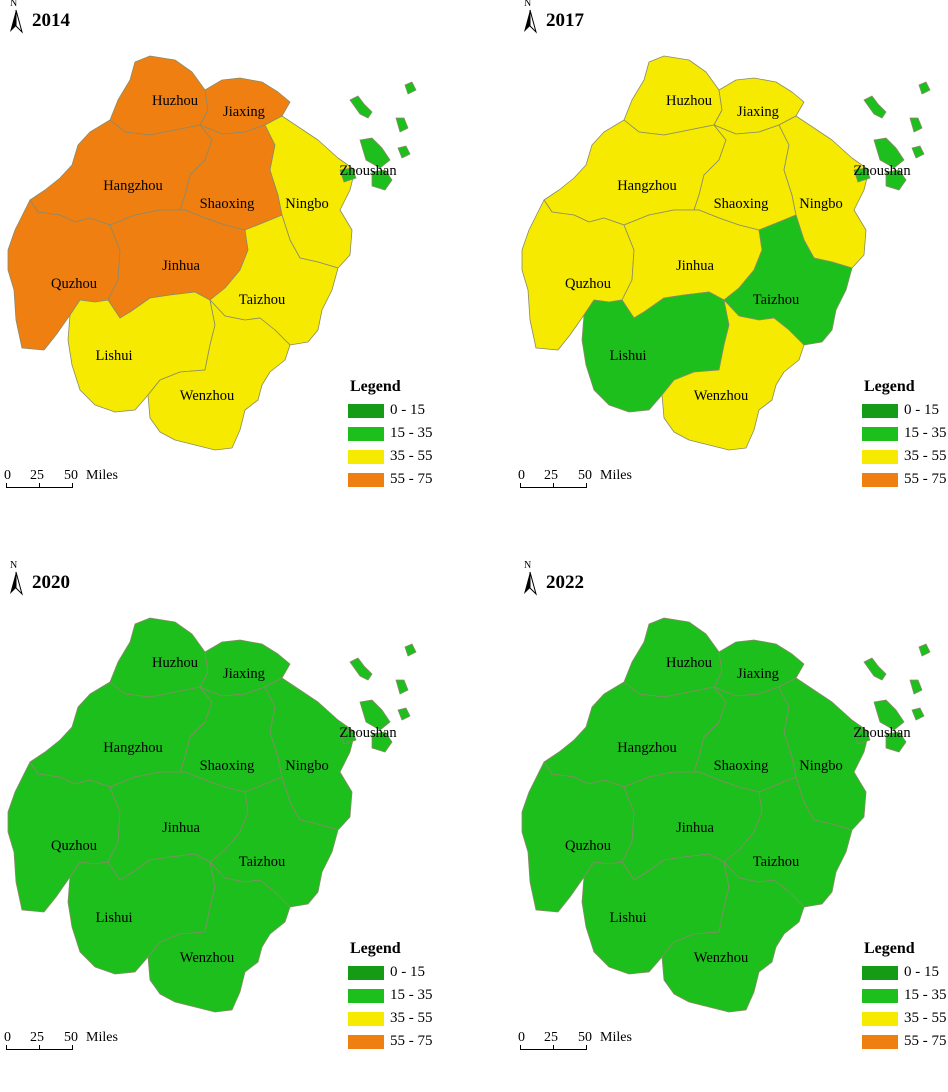 Image resolution: width=948 pixels, height=1092 pixels. I want to click on legend-label: 15 - 35, so click(411, 433).